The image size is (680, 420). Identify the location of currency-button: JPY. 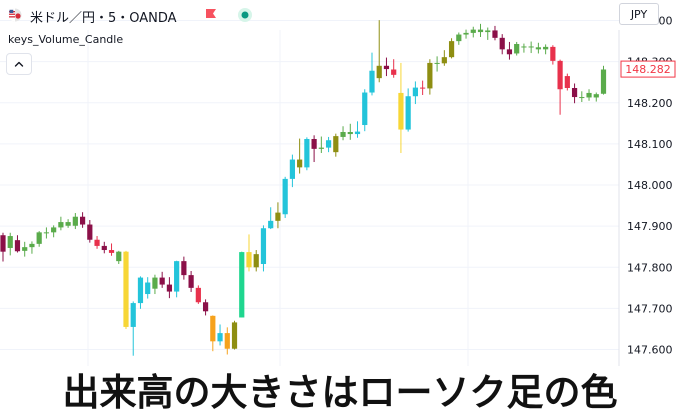
(639, 14).